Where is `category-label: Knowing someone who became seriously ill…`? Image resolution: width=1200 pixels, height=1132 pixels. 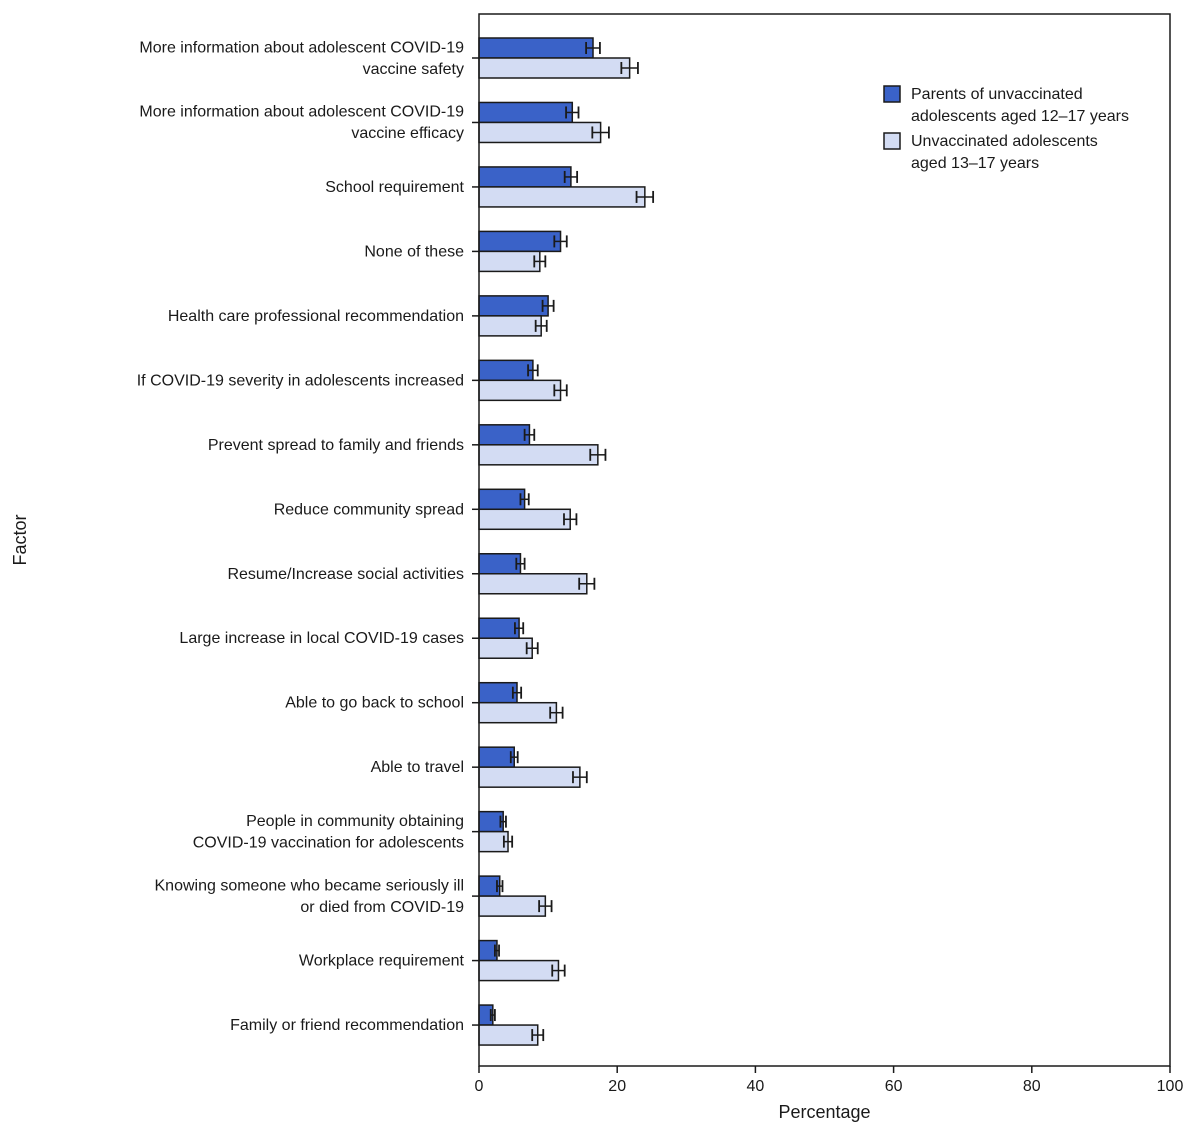
category-label: Knowing someone who became seriously ill… is located at coordinates (310, 896).